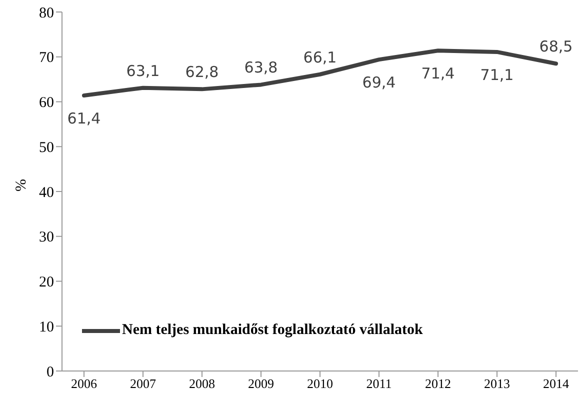  Describe the element at coordinates (202, 384) in the screenshot. I see `x-tick-label: 2008` at that location.